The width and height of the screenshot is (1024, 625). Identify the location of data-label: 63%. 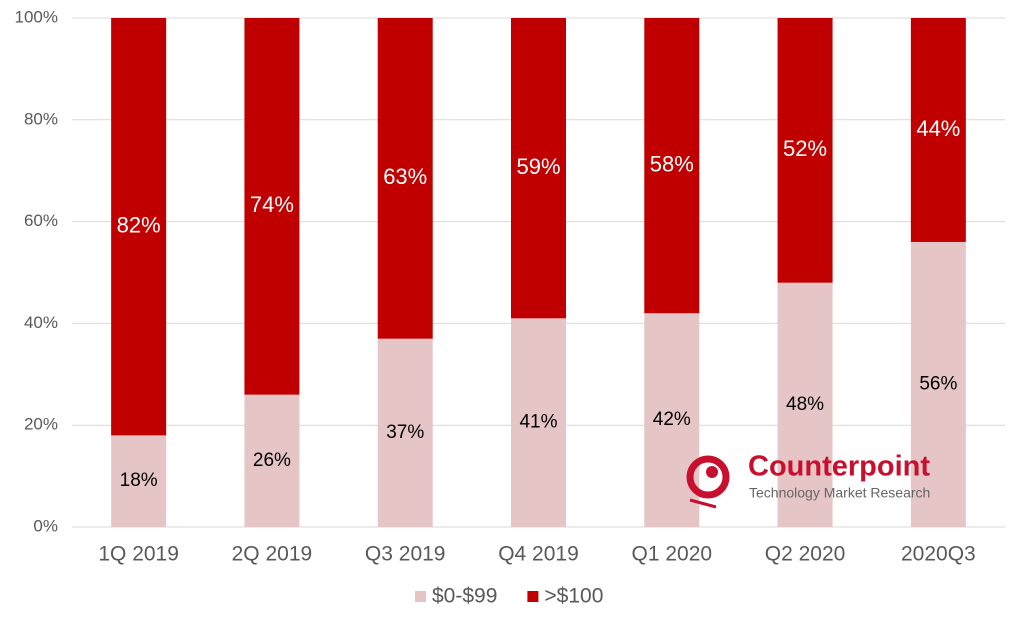
(405, 176).